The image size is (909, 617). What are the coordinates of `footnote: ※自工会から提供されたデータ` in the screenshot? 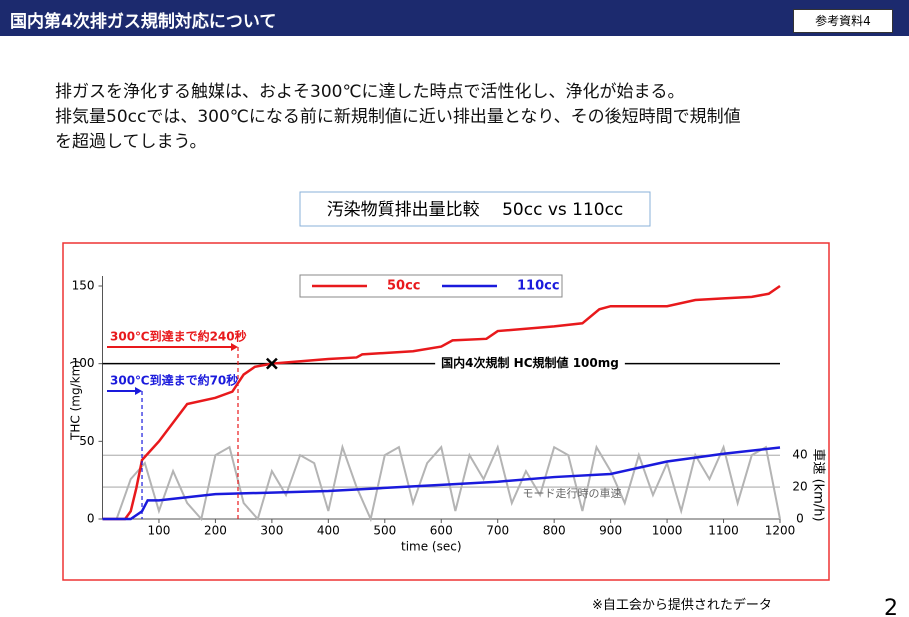 It's located at (682, 605).